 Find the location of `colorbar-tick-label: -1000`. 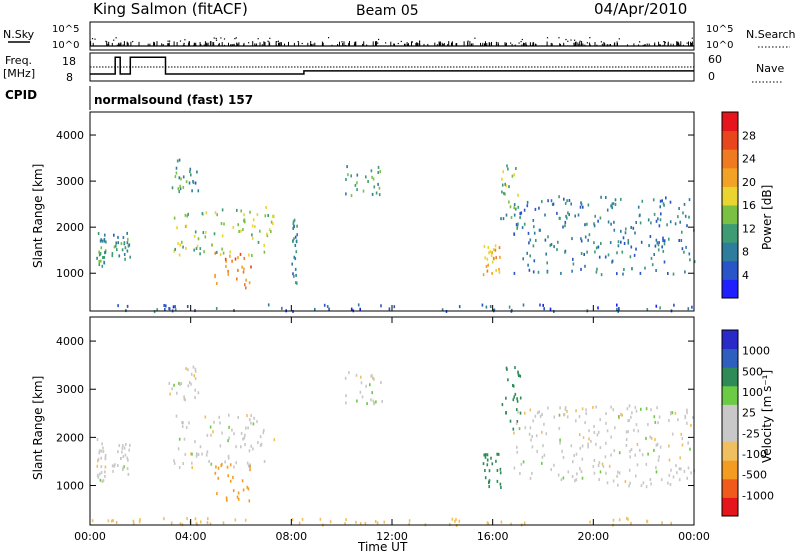

colorbar-tick-label: -1000 is located at coordinates (758, 495).